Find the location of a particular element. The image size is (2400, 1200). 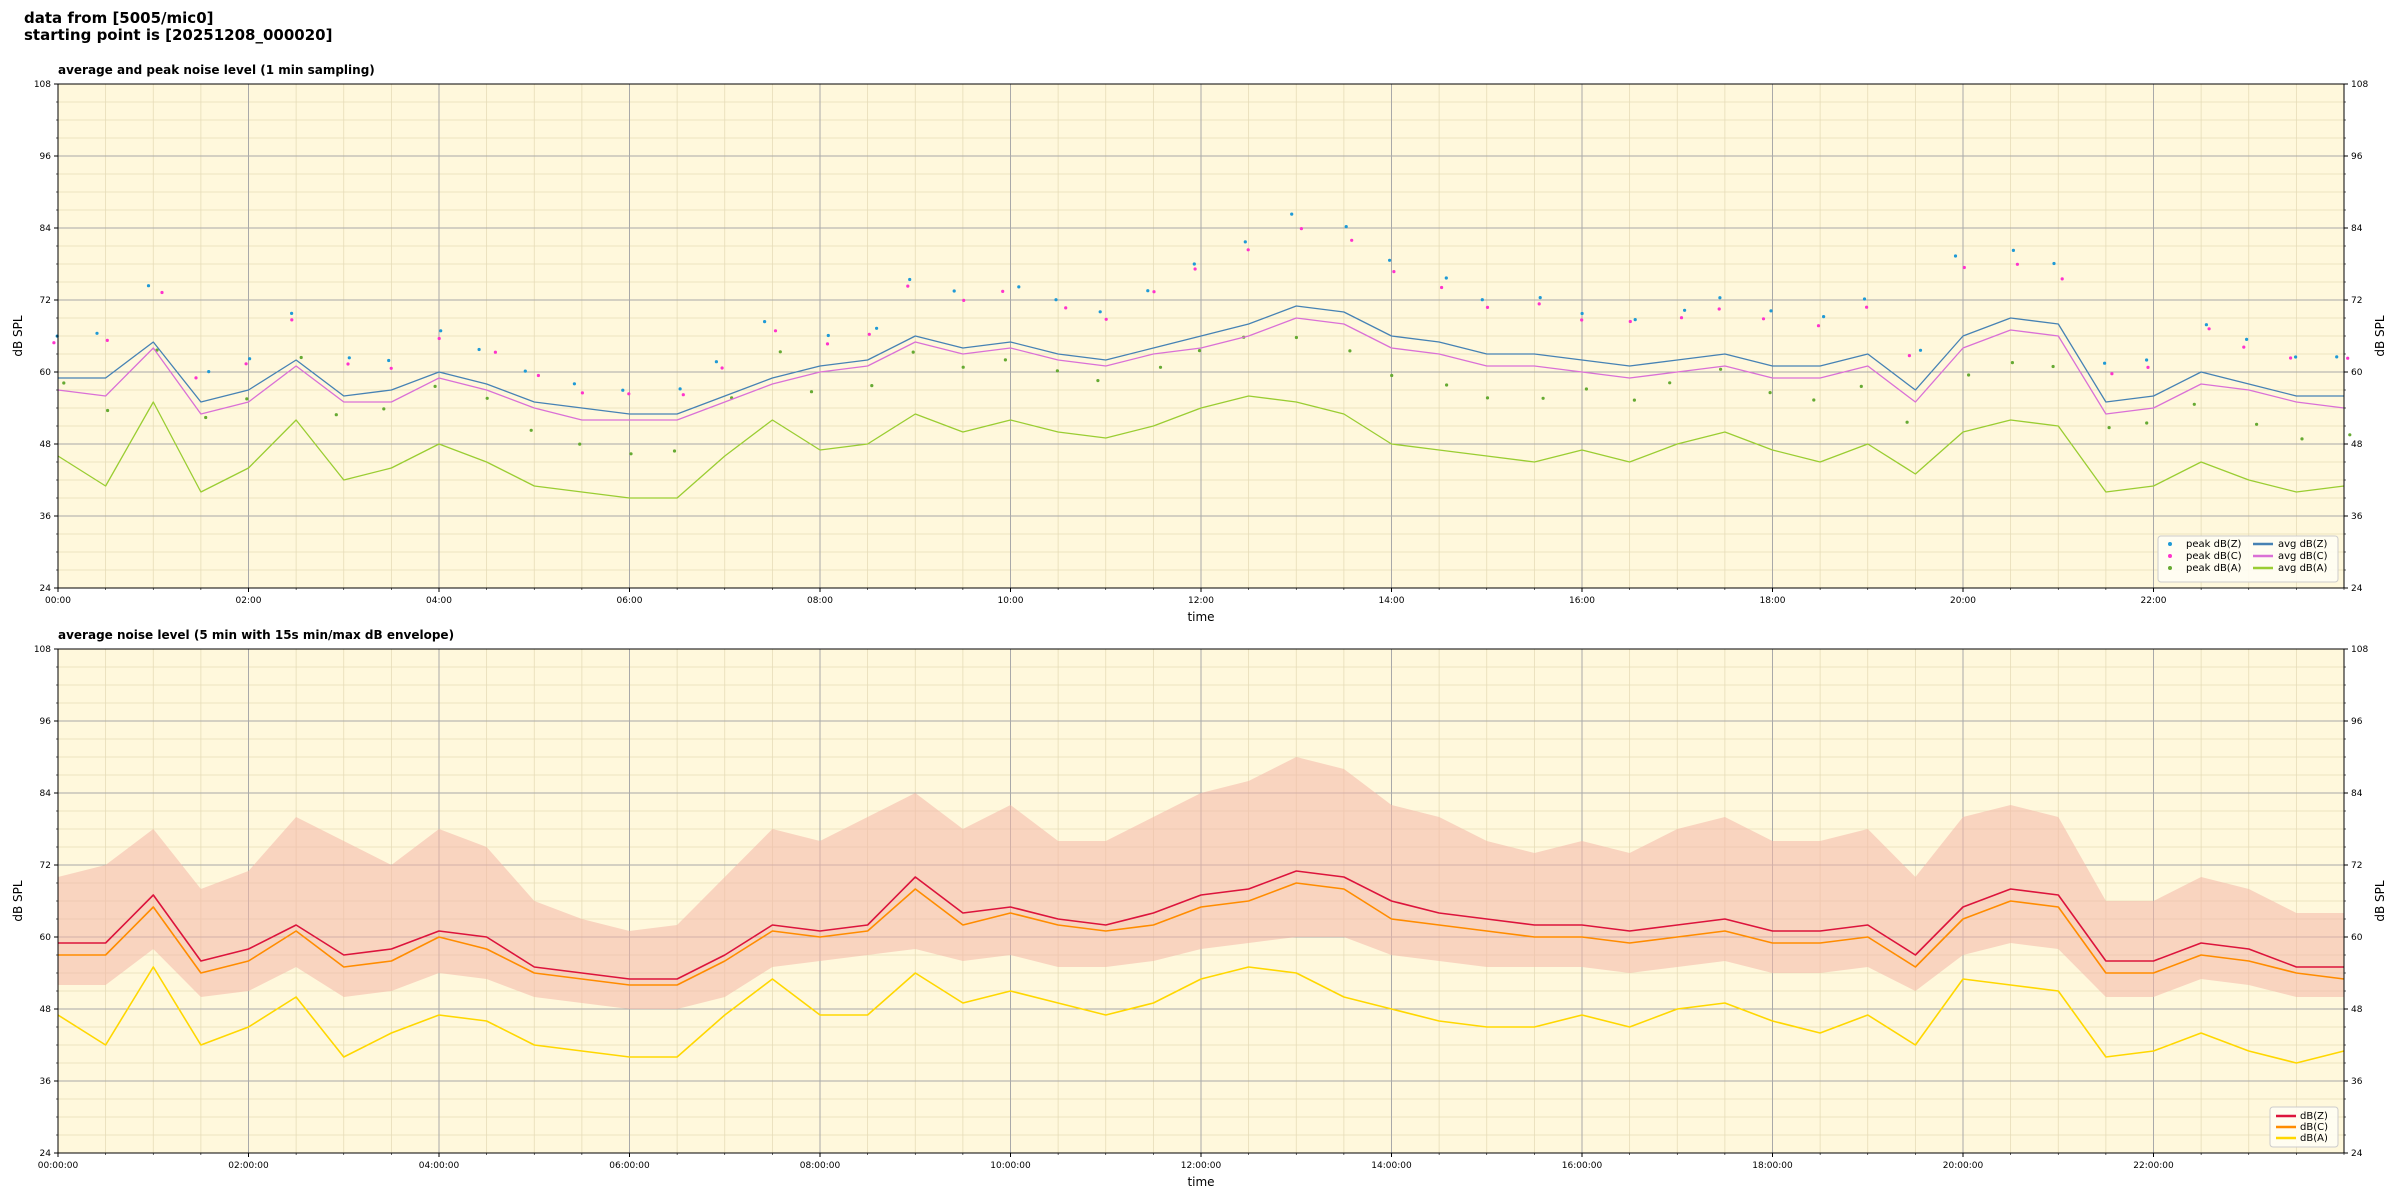

panel1-line-avg-db-a- is located at coordinates (1201, 447).